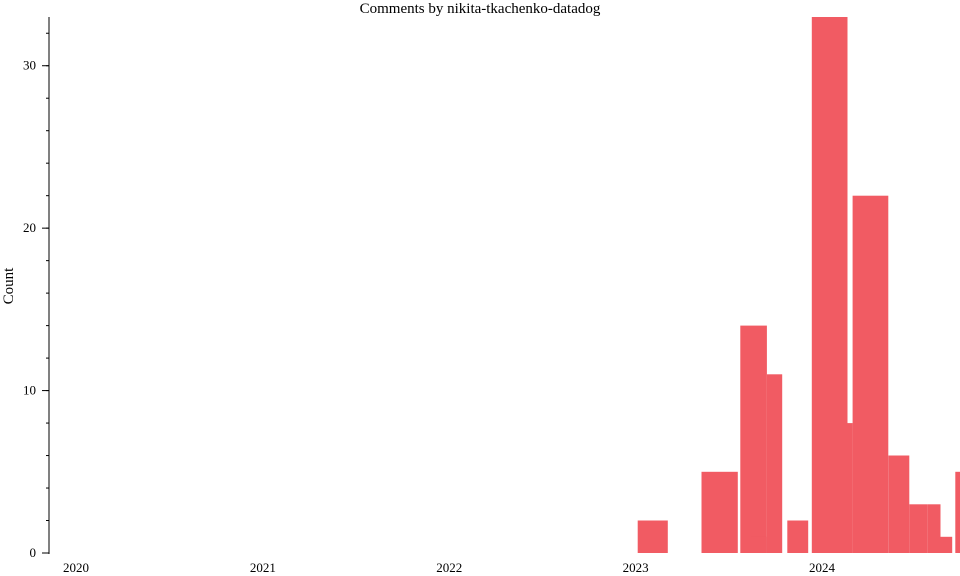 The width and height of the screenshot is (960, 576). I want to click on y-tick-label: 0, so click(33, 552).